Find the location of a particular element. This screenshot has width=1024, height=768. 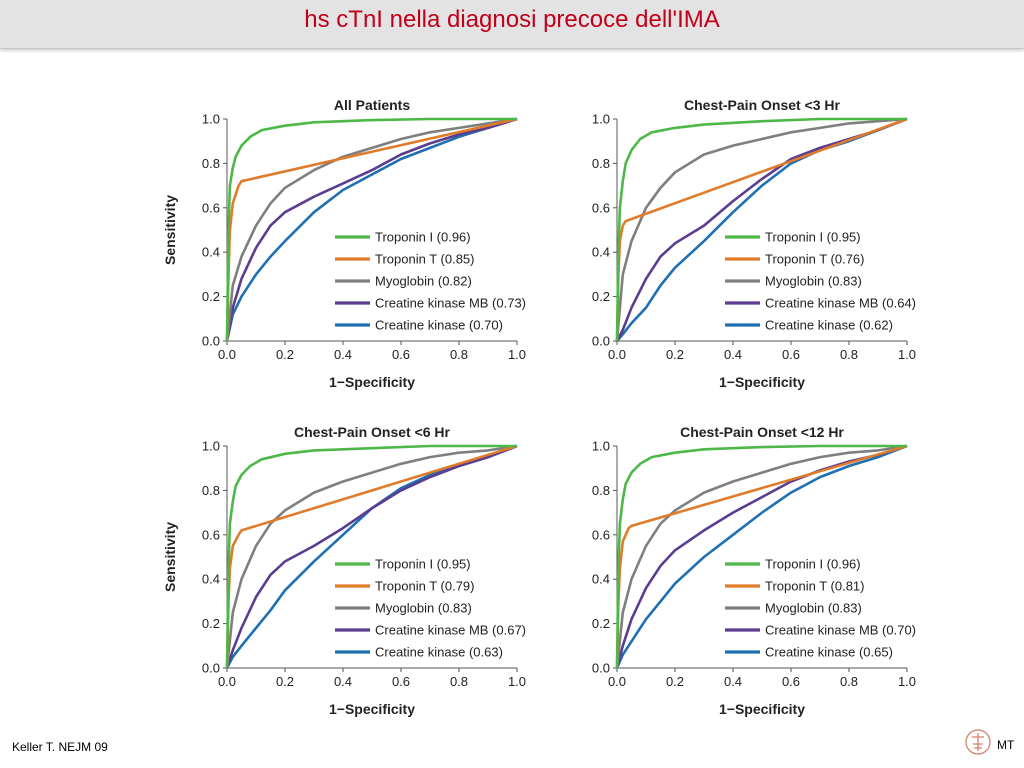

legend-label: Creatine kinase MB (0.64) is located at coordinates (840, 303).